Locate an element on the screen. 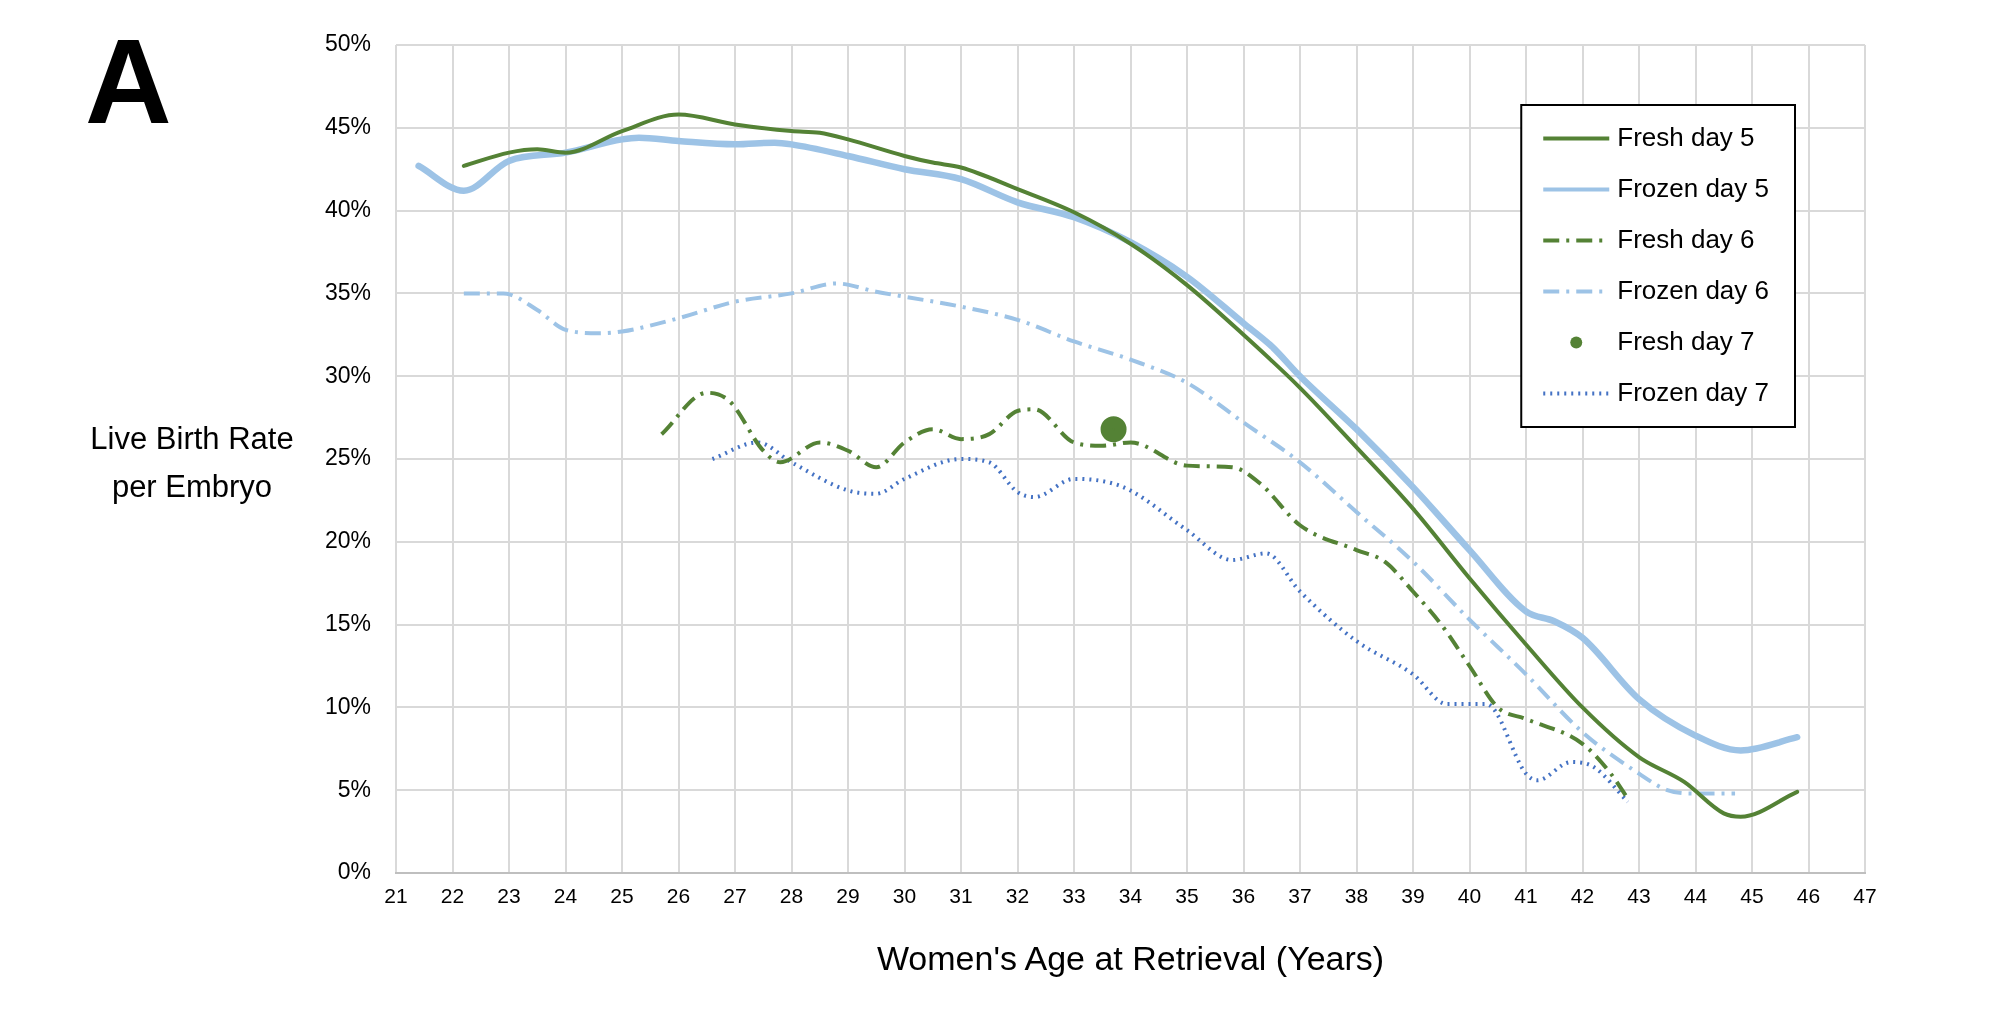 This screenshot has width=2000, height=1025. y-tick-label: 25% is located at coordinates (348, 457).